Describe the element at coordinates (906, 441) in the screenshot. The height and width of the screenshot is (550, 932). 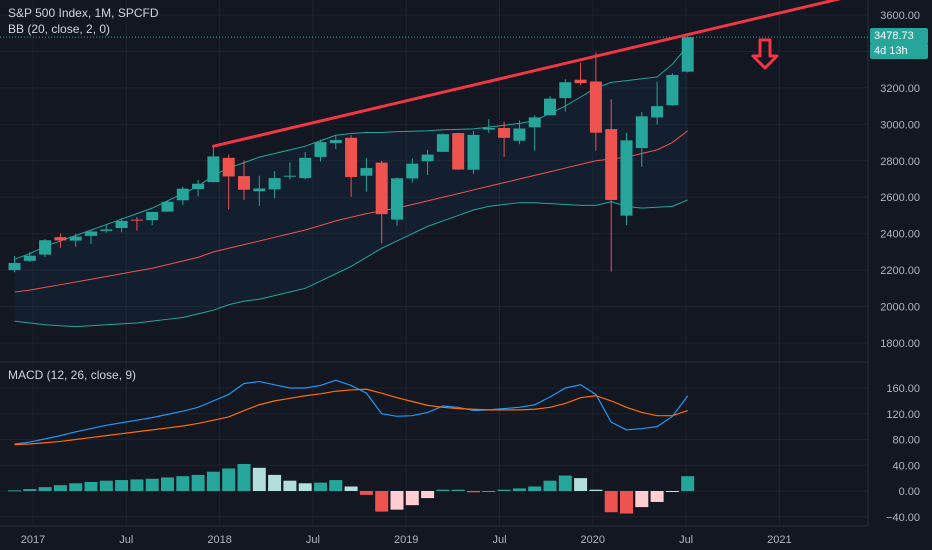
I see `macd-axis-tick-label: 80.00` at that location.